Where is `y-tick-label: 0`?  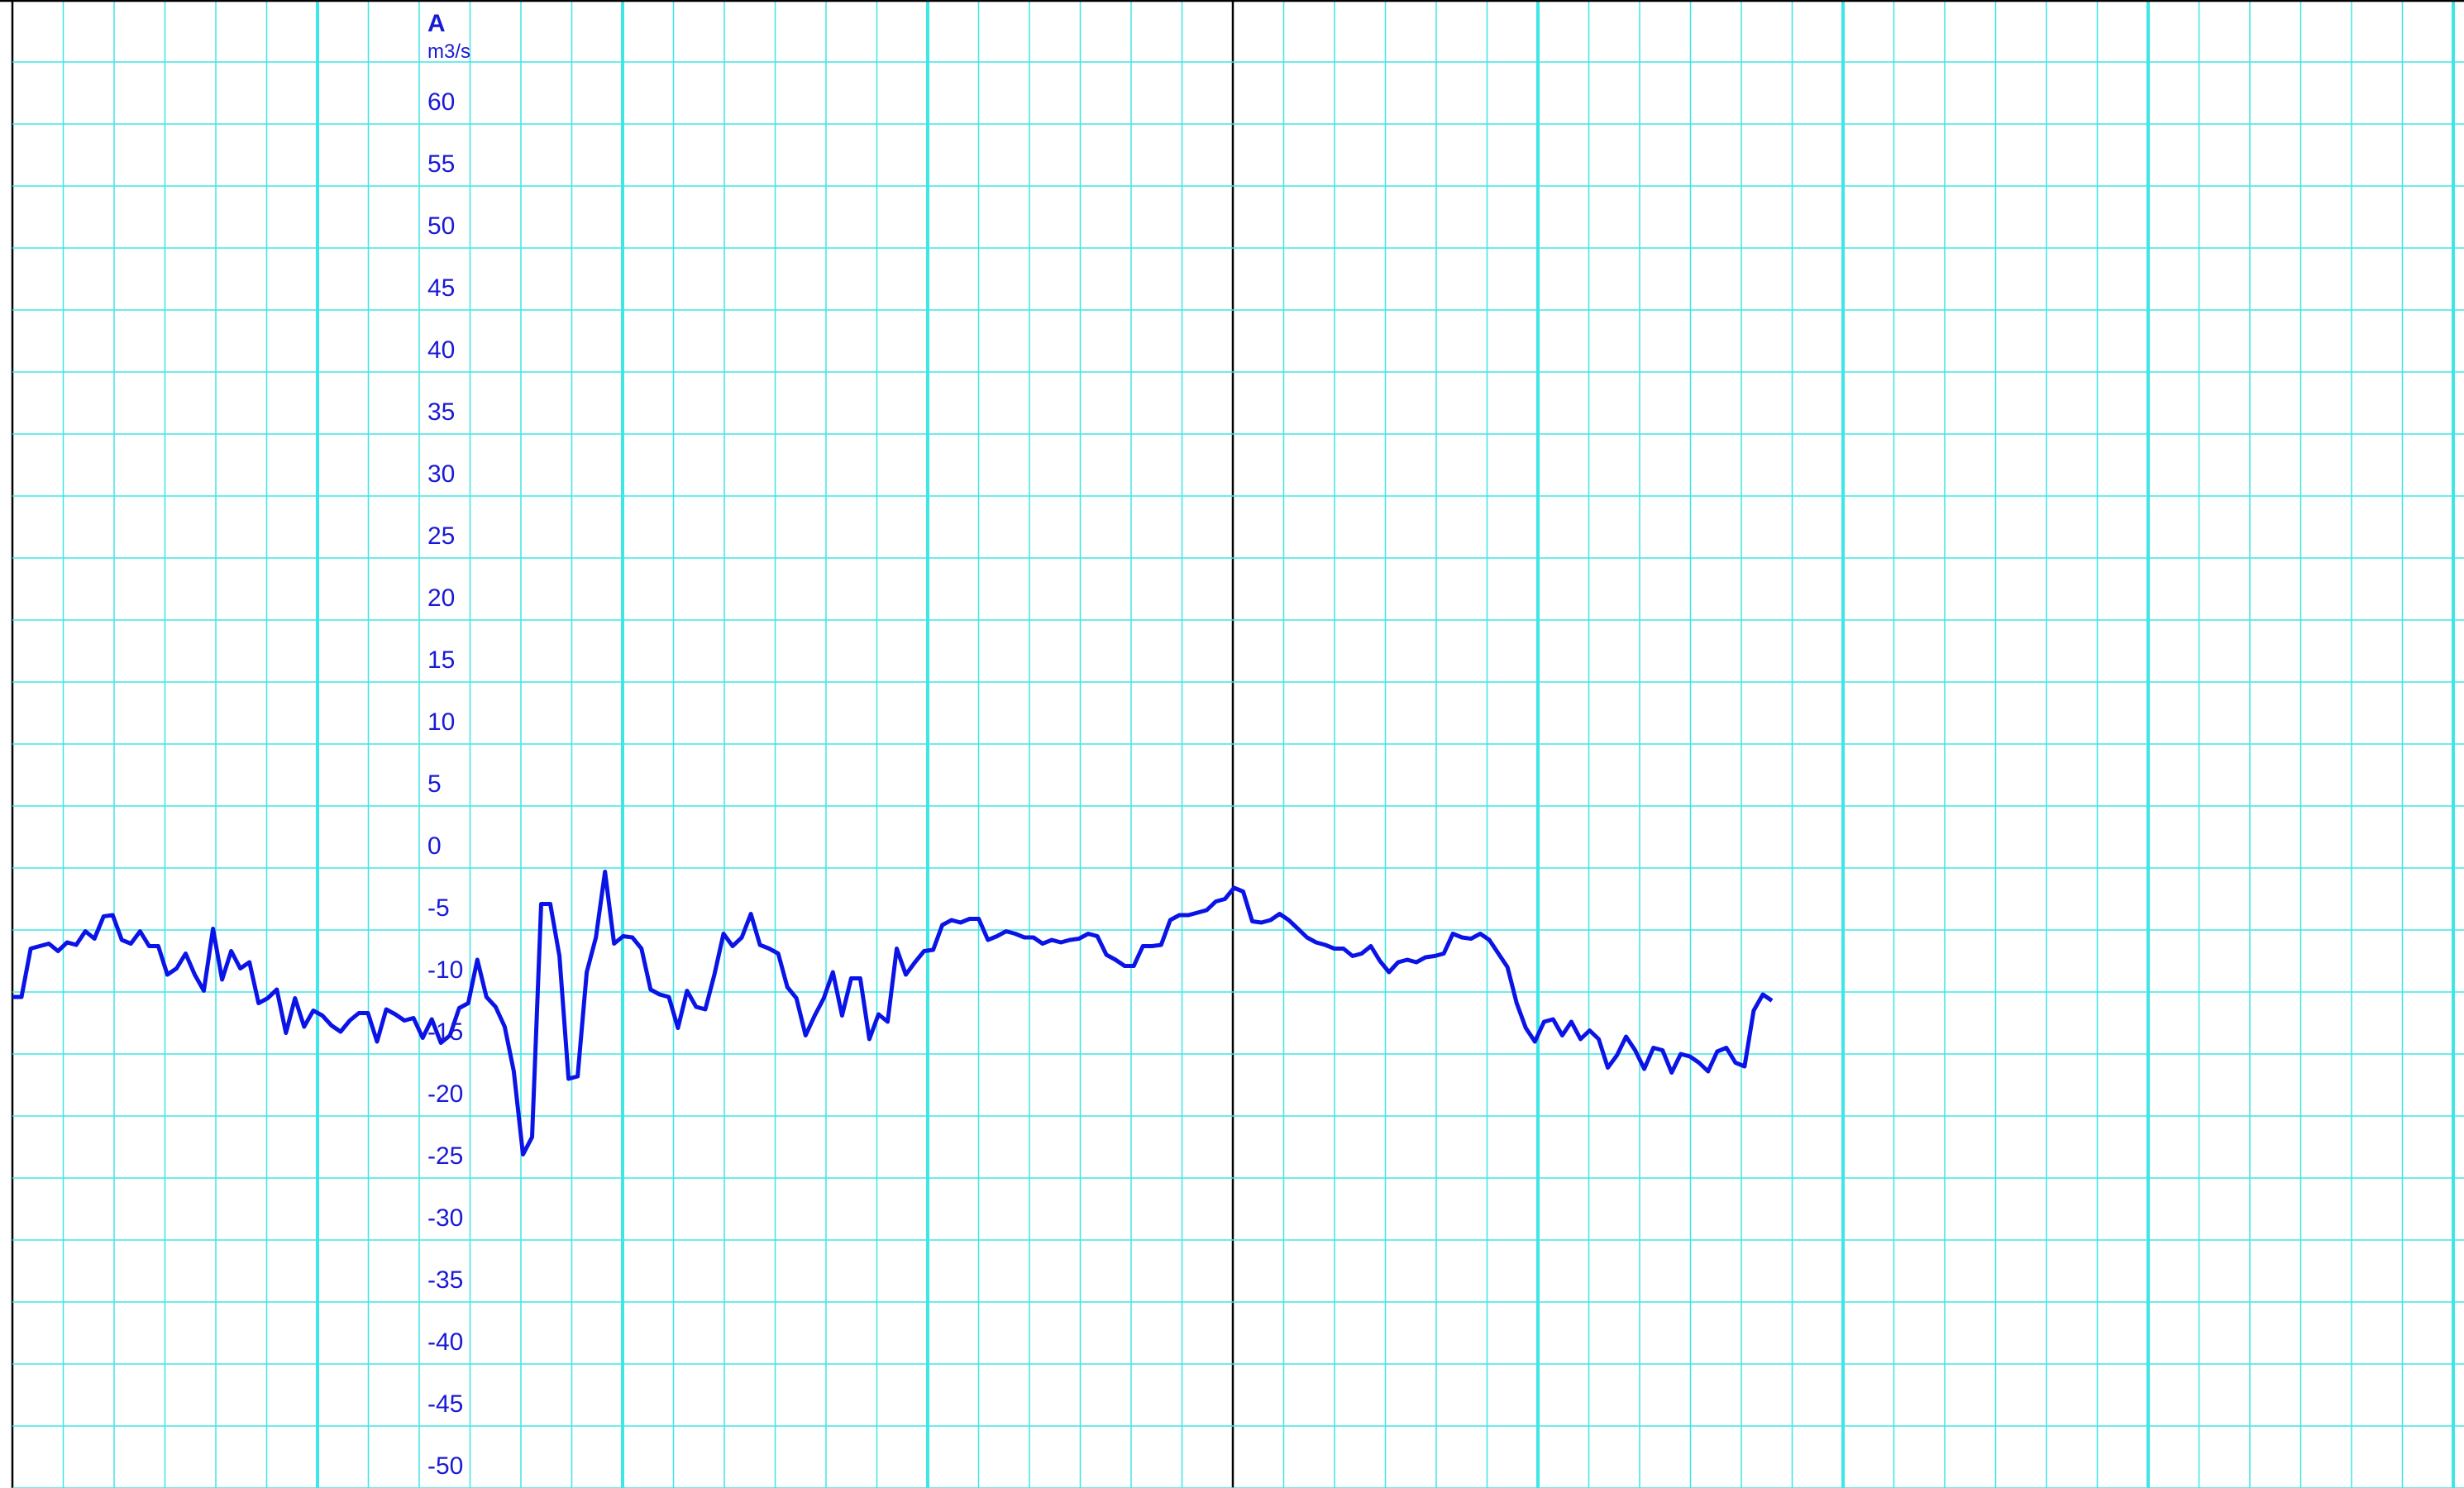
y-tick-label: 0 is located at coordinates (434, 846).